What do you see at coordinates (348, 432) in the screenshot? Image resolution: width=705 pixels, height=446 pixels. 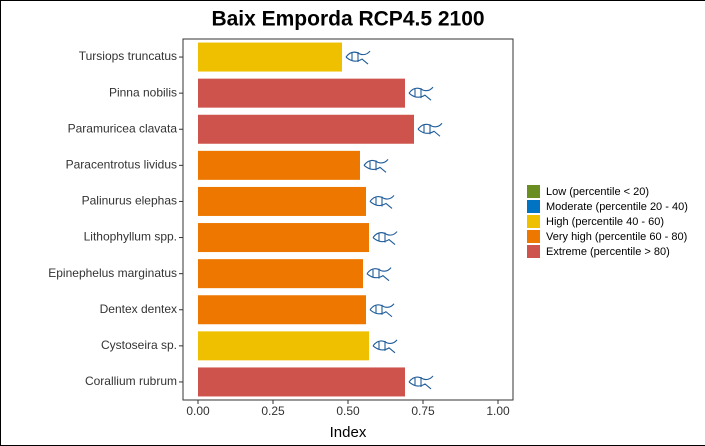 I see `x-axis-title: Index` at bounding box center [348, 432].